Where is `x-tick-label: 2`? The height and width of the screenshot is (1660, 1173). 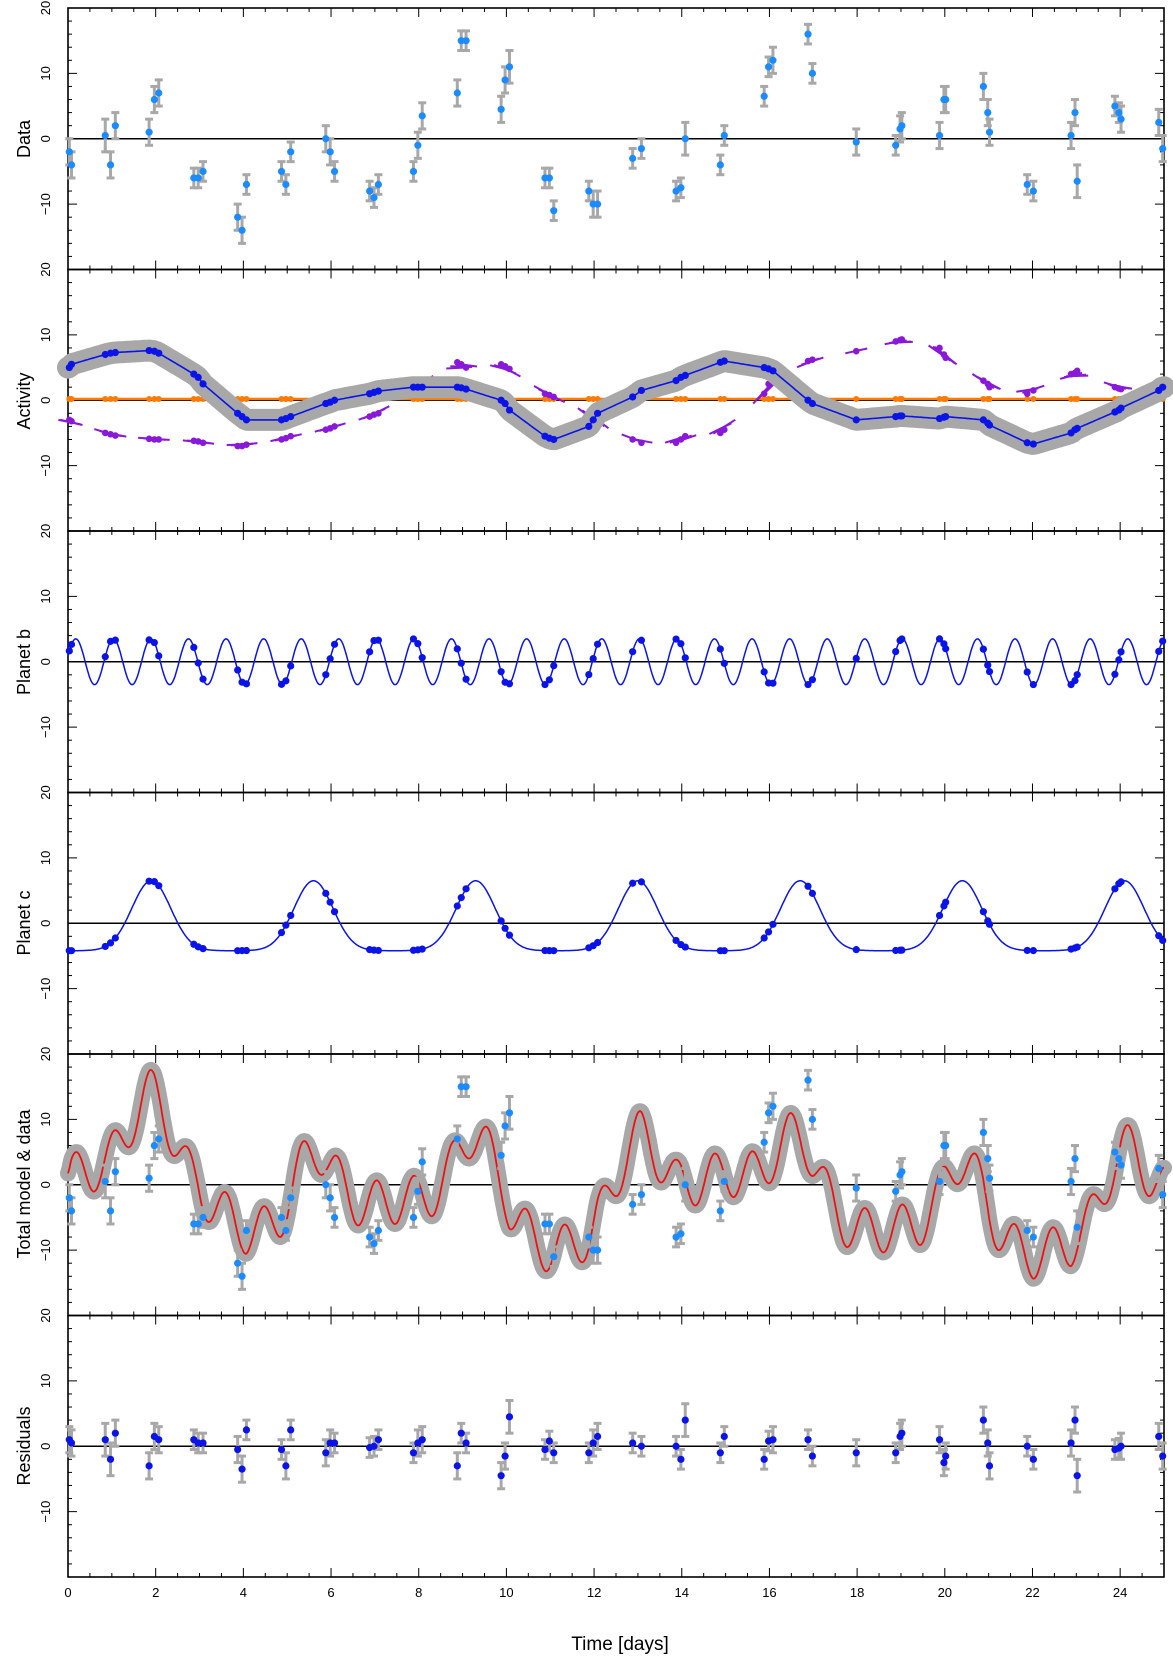
x-tick-label: 2 is located at coordinates (155, 1592).